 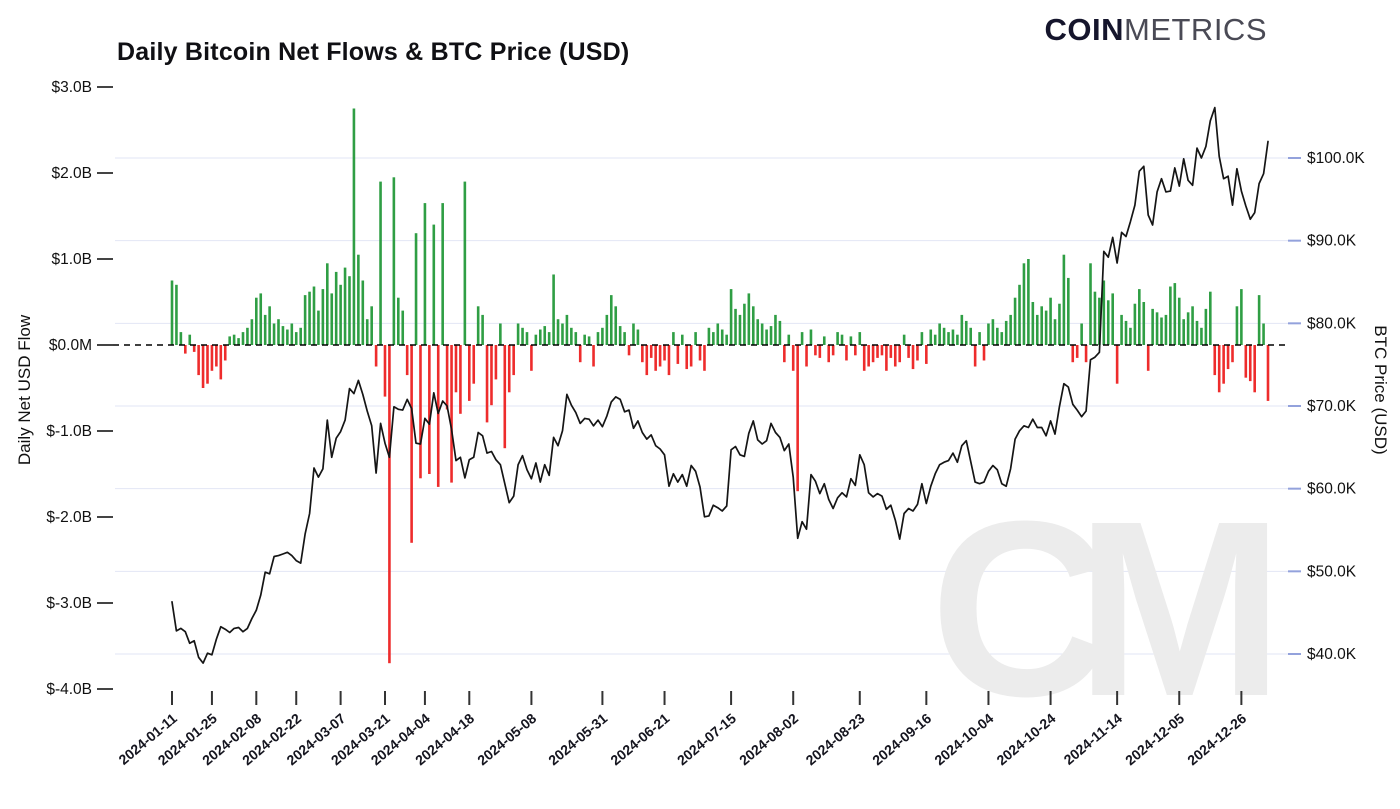 What do you see at coordinates (577, 739) in the screenshot?
I see `x-axis-tick-label: 2024-05-31` at bounding box center [577, 739].